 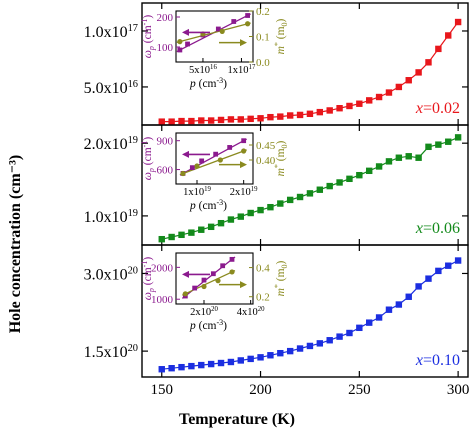 I want to click on inset-y2-tick-label: 0.0, so click(x=263, y=63).